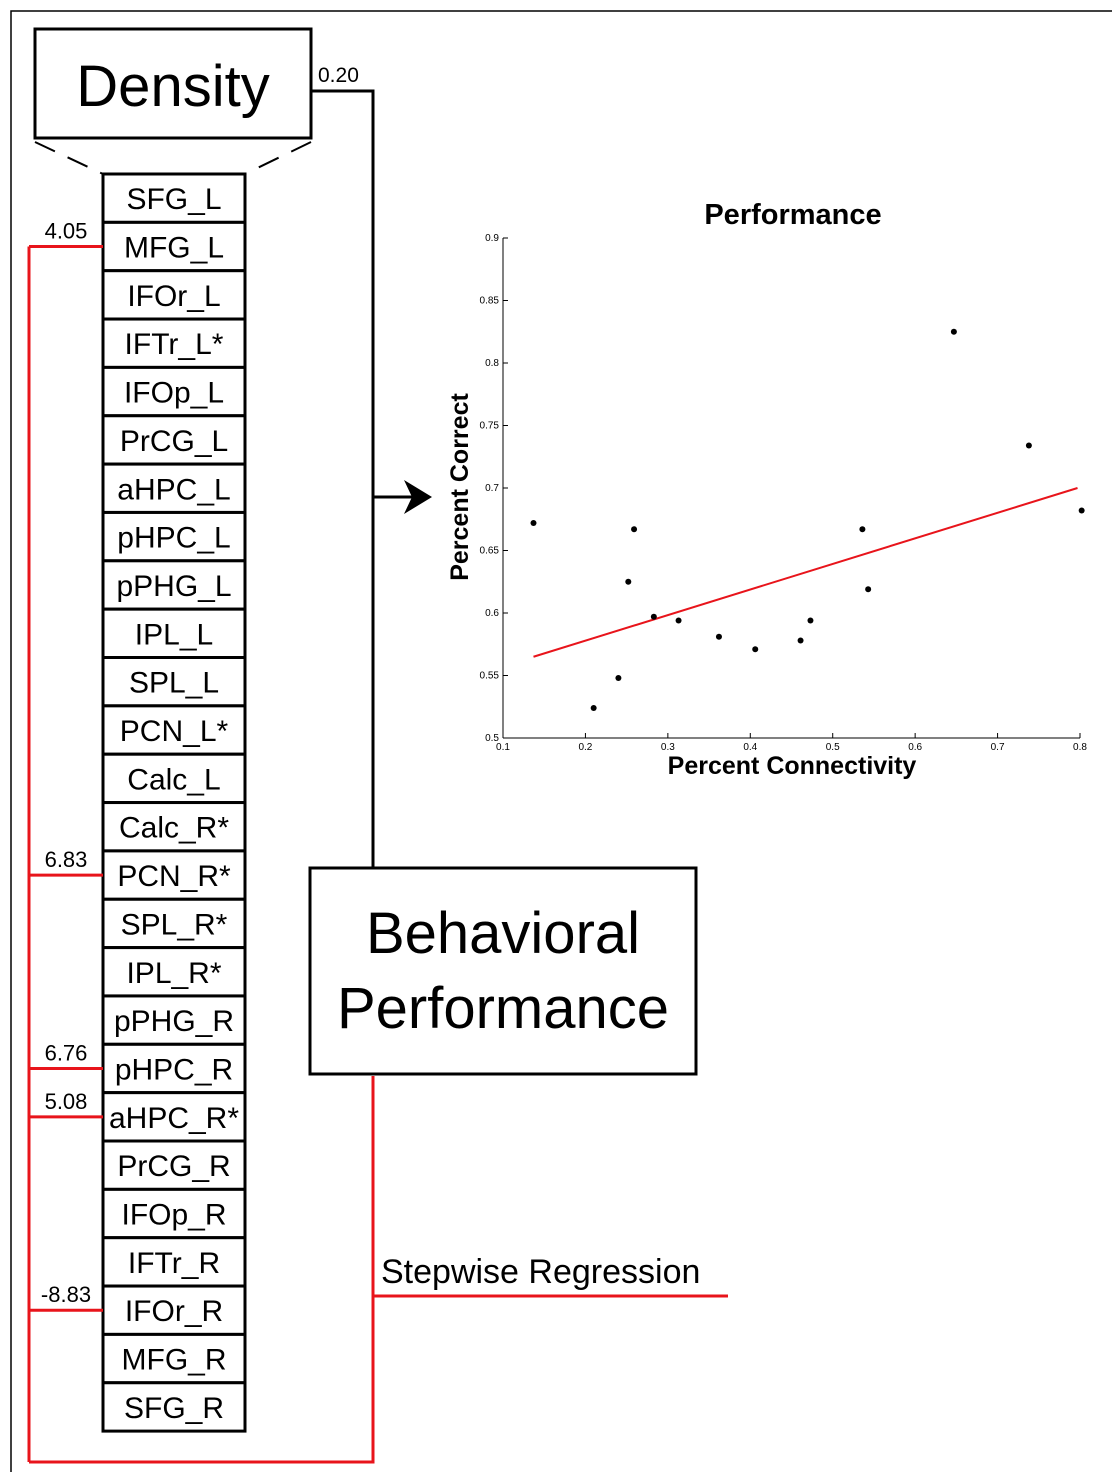 Image resolution: width=1112 pixels, height=1472 pixels. Describe the element at coordinates (66, 231) in the screenshot. I see `coefficient-label: 4.05` at that location.